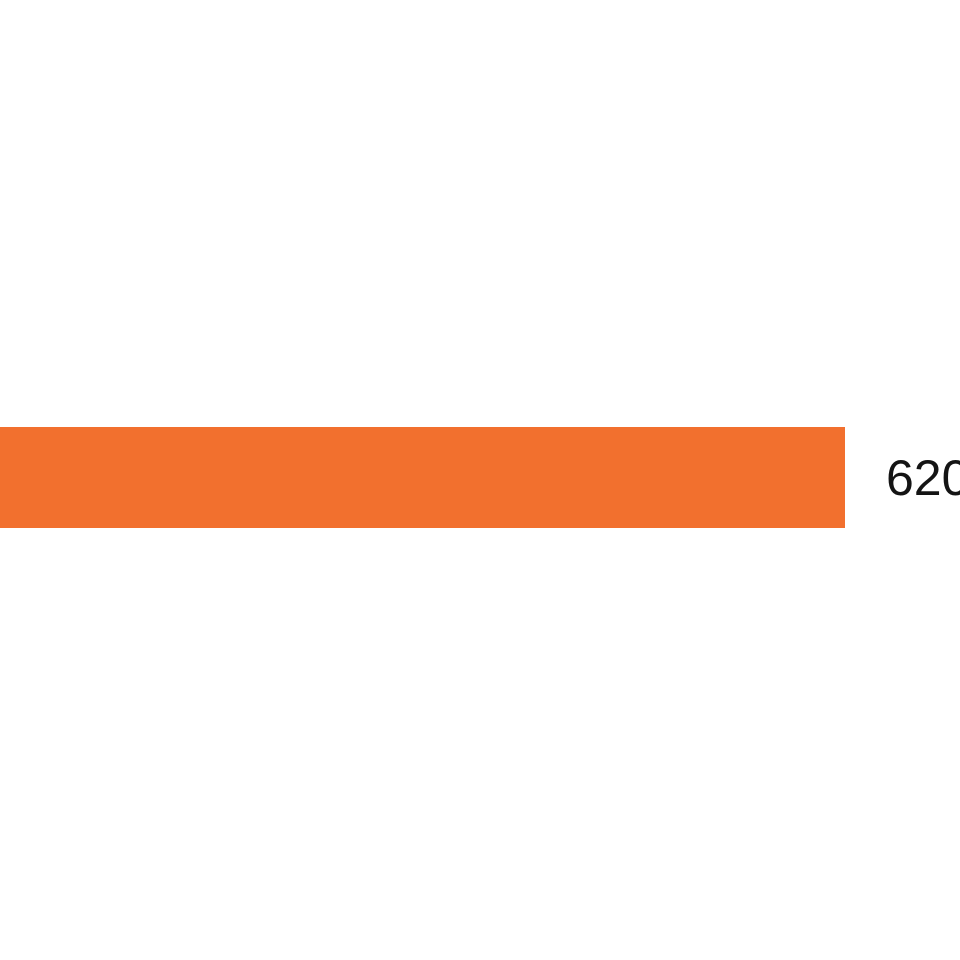  I want to click on swatch-value-label: 620, so click(923, 477).